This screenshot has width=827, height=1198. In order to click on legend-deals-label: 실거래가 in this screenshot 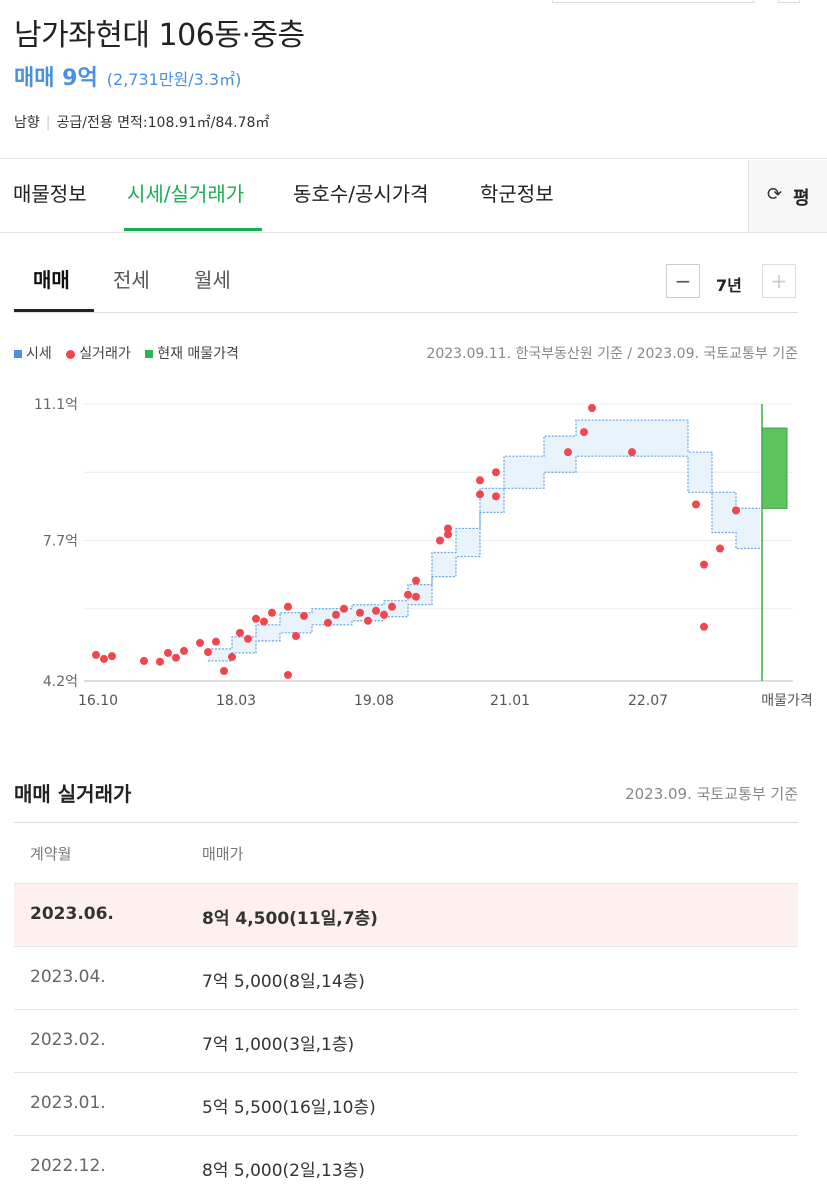, I will do `click(105, 354)`.